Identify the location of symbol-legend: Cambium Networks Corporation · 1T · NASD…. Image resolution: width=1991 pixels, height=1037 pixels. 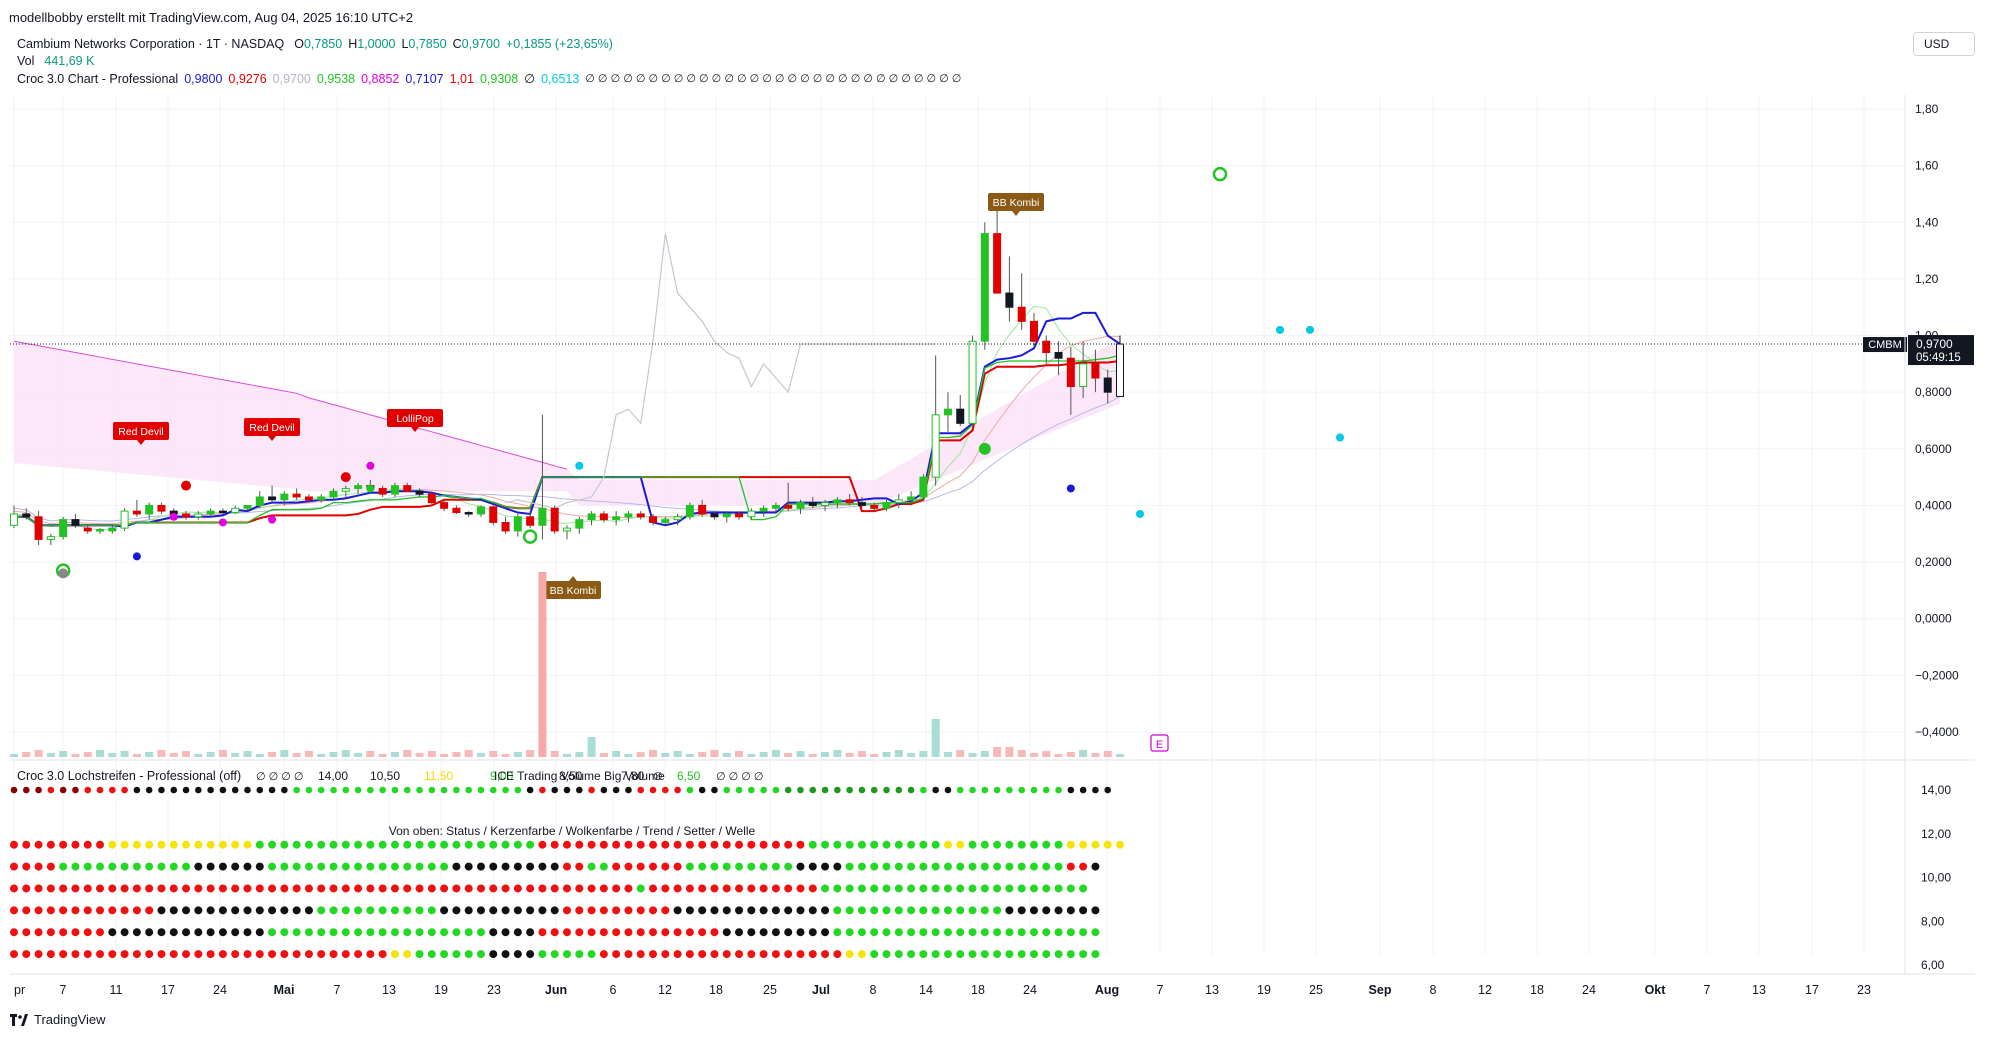
(315, 44).